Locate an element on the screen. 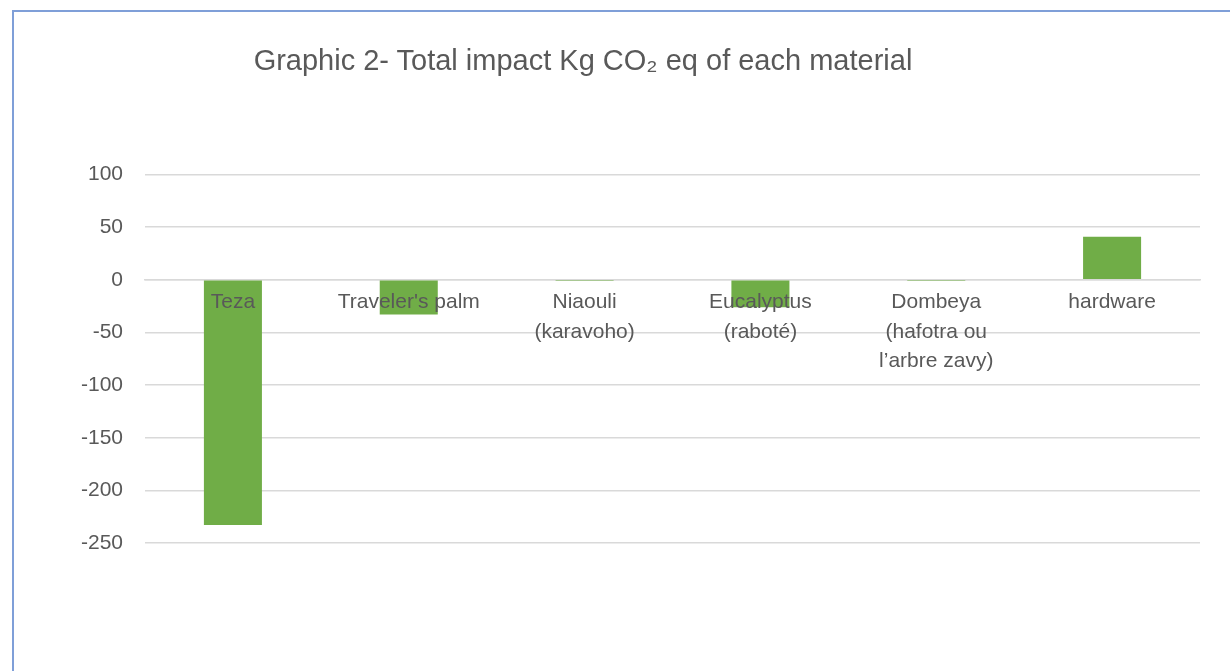 Image resolution: width=1230 pixels, height=671 pixels. y-tick-label: -50 is located at coordinates (107, 331).